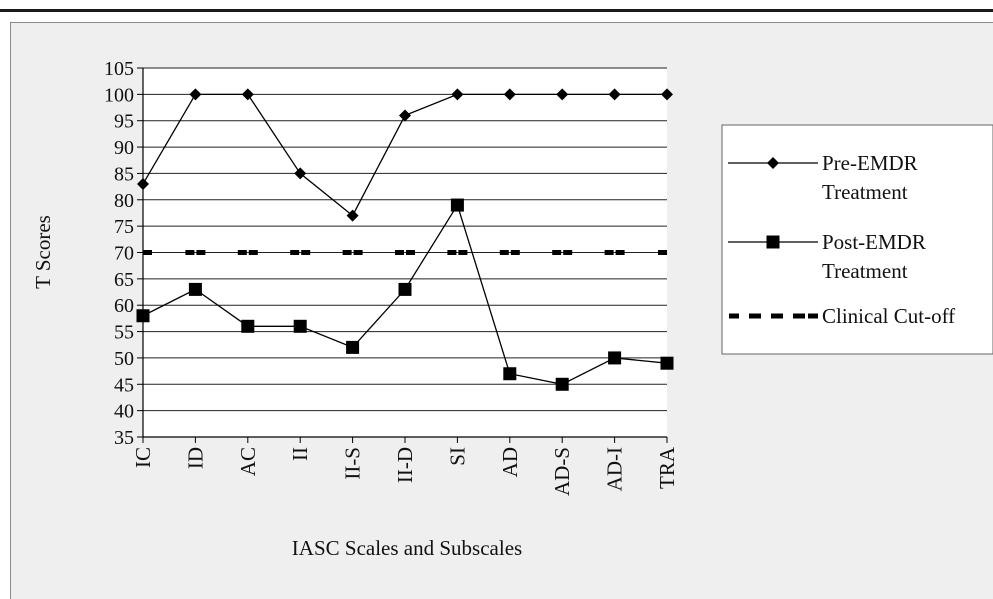  Describe the element at coordinates (124, 385) in the screenshot. I see `y-tick-label: 45` at that location.